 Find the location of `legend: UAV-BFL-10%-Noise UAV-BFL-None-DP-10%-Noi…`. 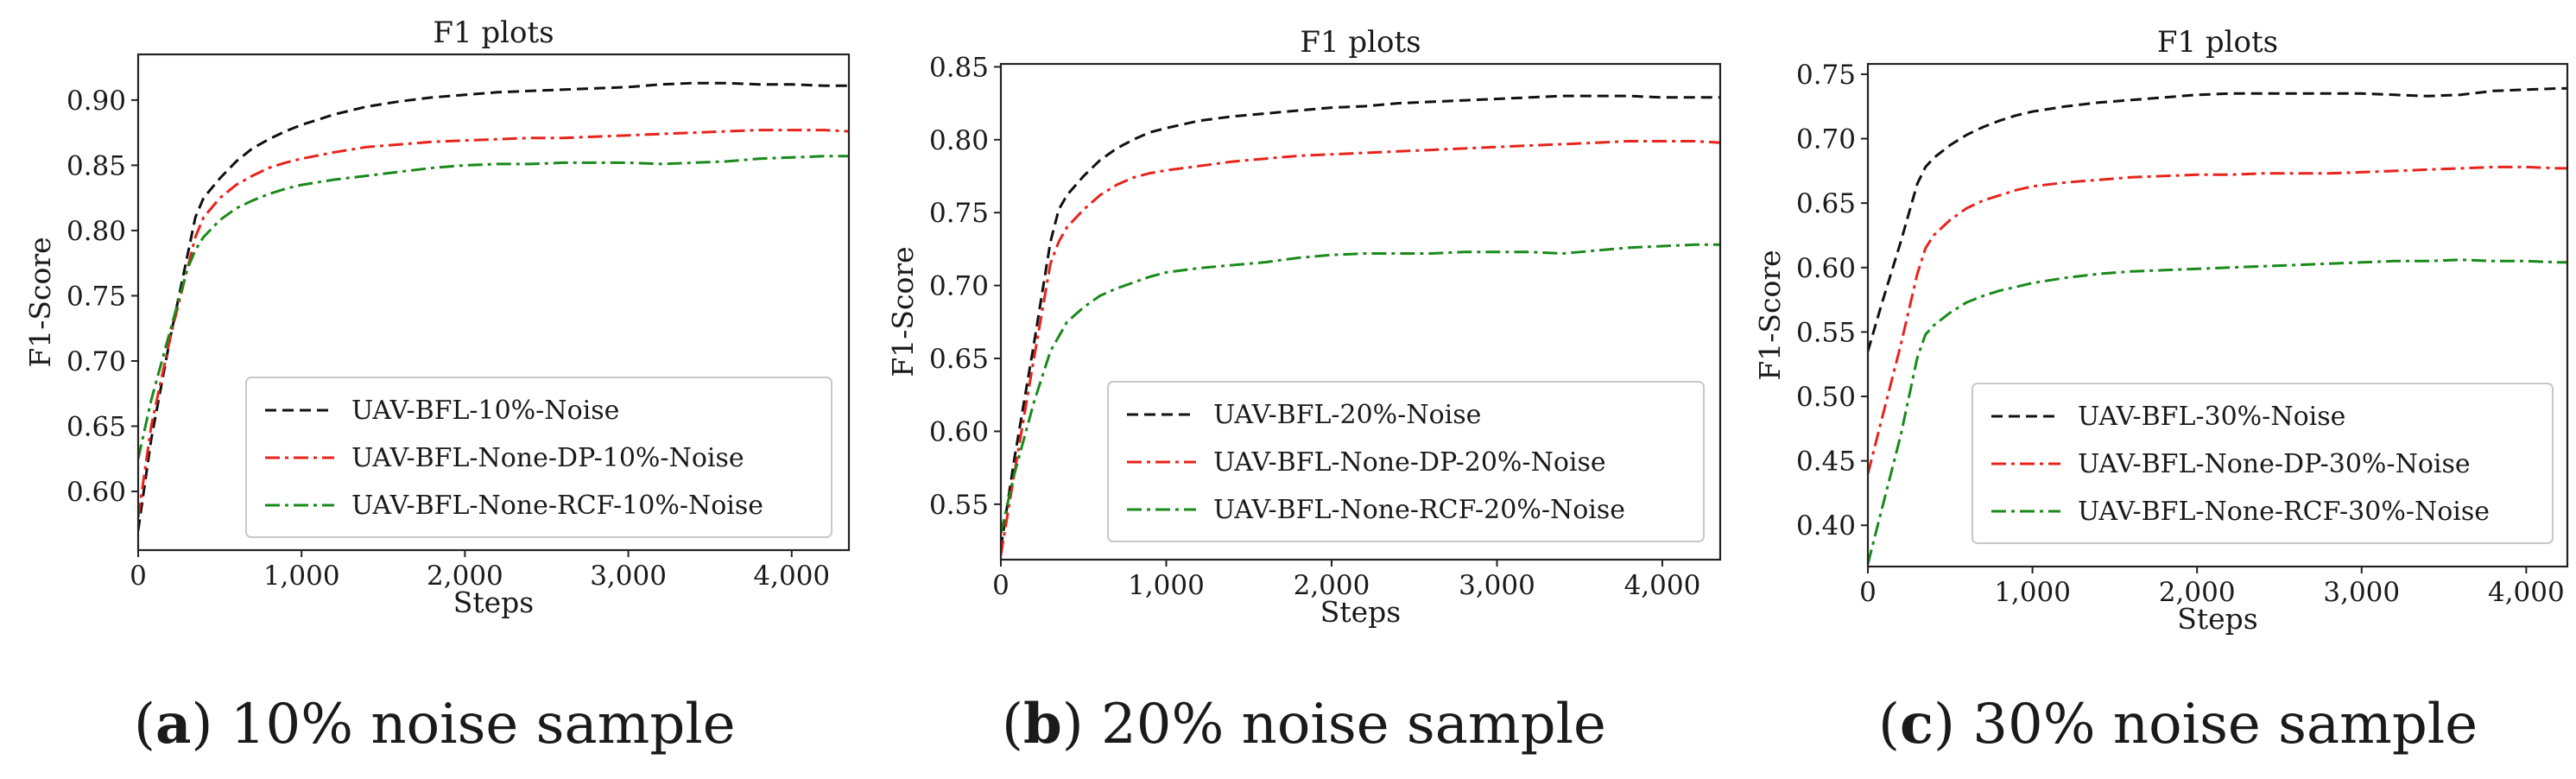

legend: UAV-BFL-10%-Noise UAV-BFL-None-DP-10%-Noi… is located at coordinates (538, 458).